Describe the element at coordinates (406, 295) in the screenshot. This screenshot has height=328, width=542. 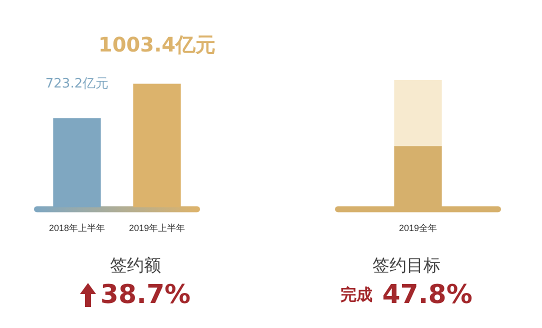
I see `text: 完成 47.8%` at that location.